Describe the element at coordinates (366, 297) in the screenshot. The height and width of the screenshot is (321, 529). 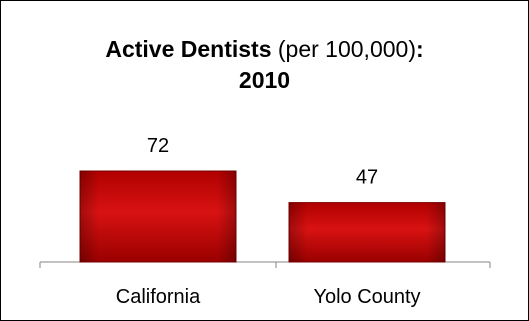
I see `category-label-yolo-county: Yolo County` at that location.